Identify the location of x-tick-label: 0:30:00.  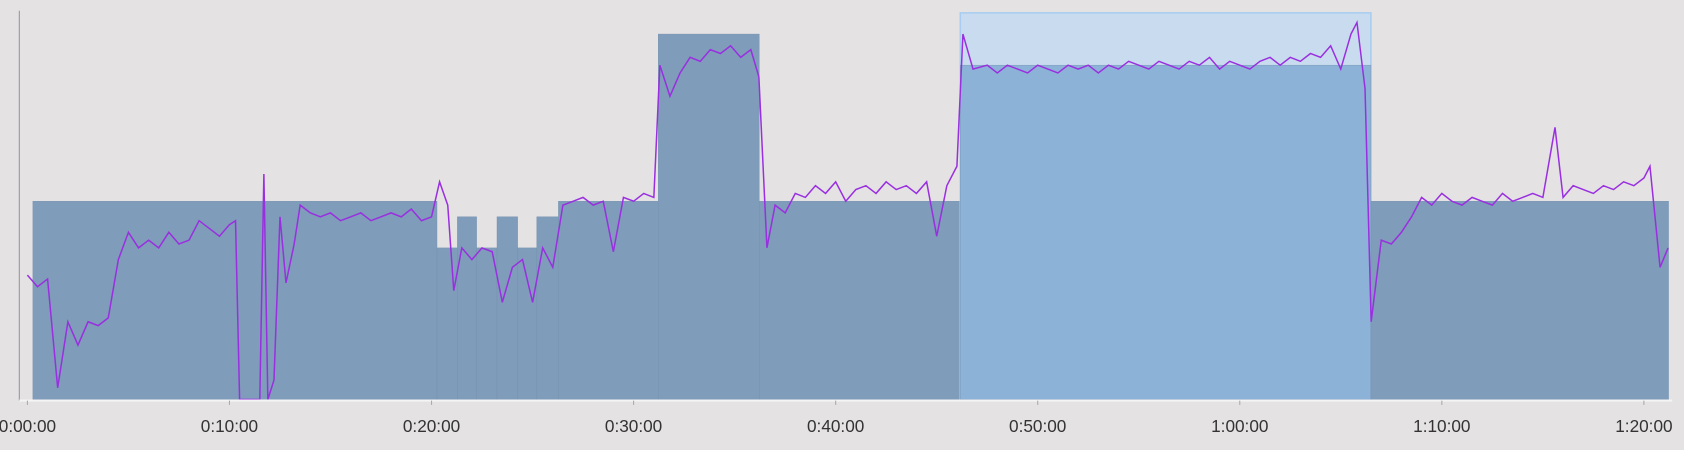
(633, 426).